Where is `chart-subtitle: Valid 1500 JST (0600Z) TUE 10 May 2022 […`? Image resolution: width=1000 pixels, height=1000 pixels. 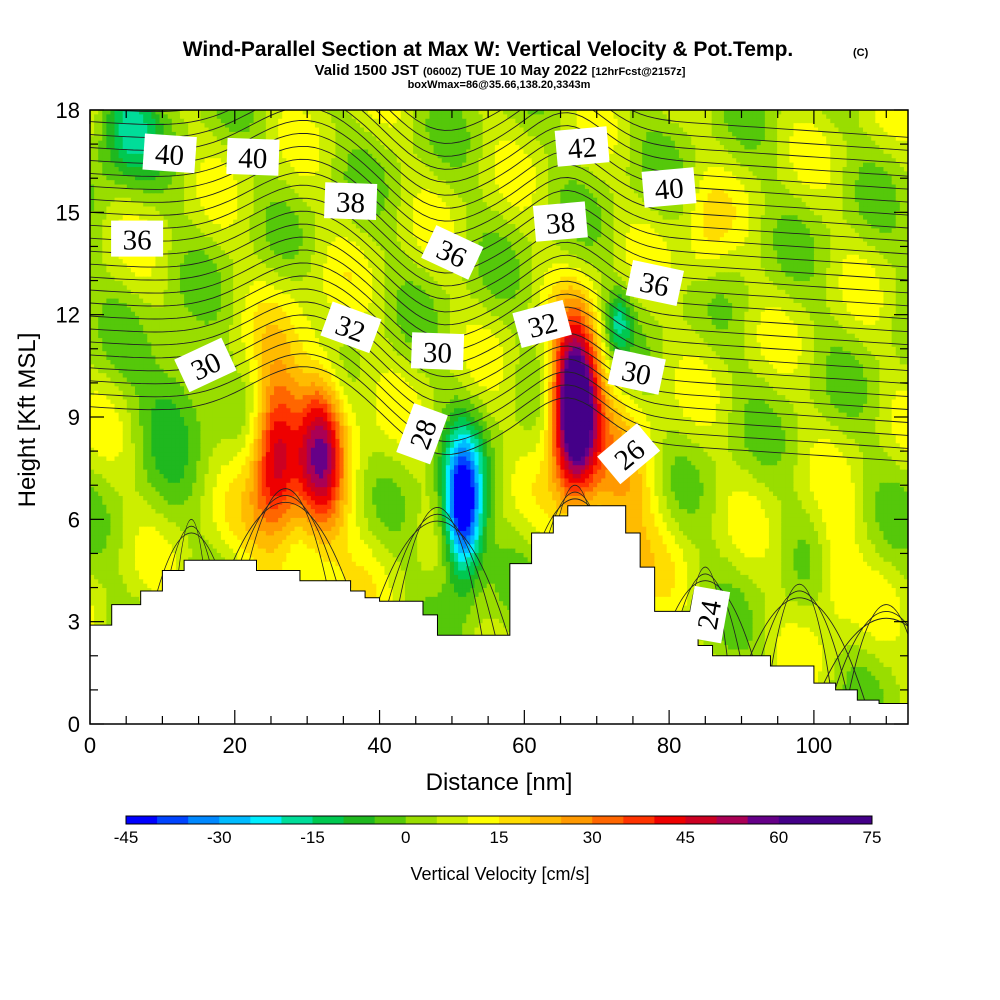
chart-subtitle: Valid 1500 JST (0600Z) TUE 10 May 2022 [… is located at coordinates (500, 70).